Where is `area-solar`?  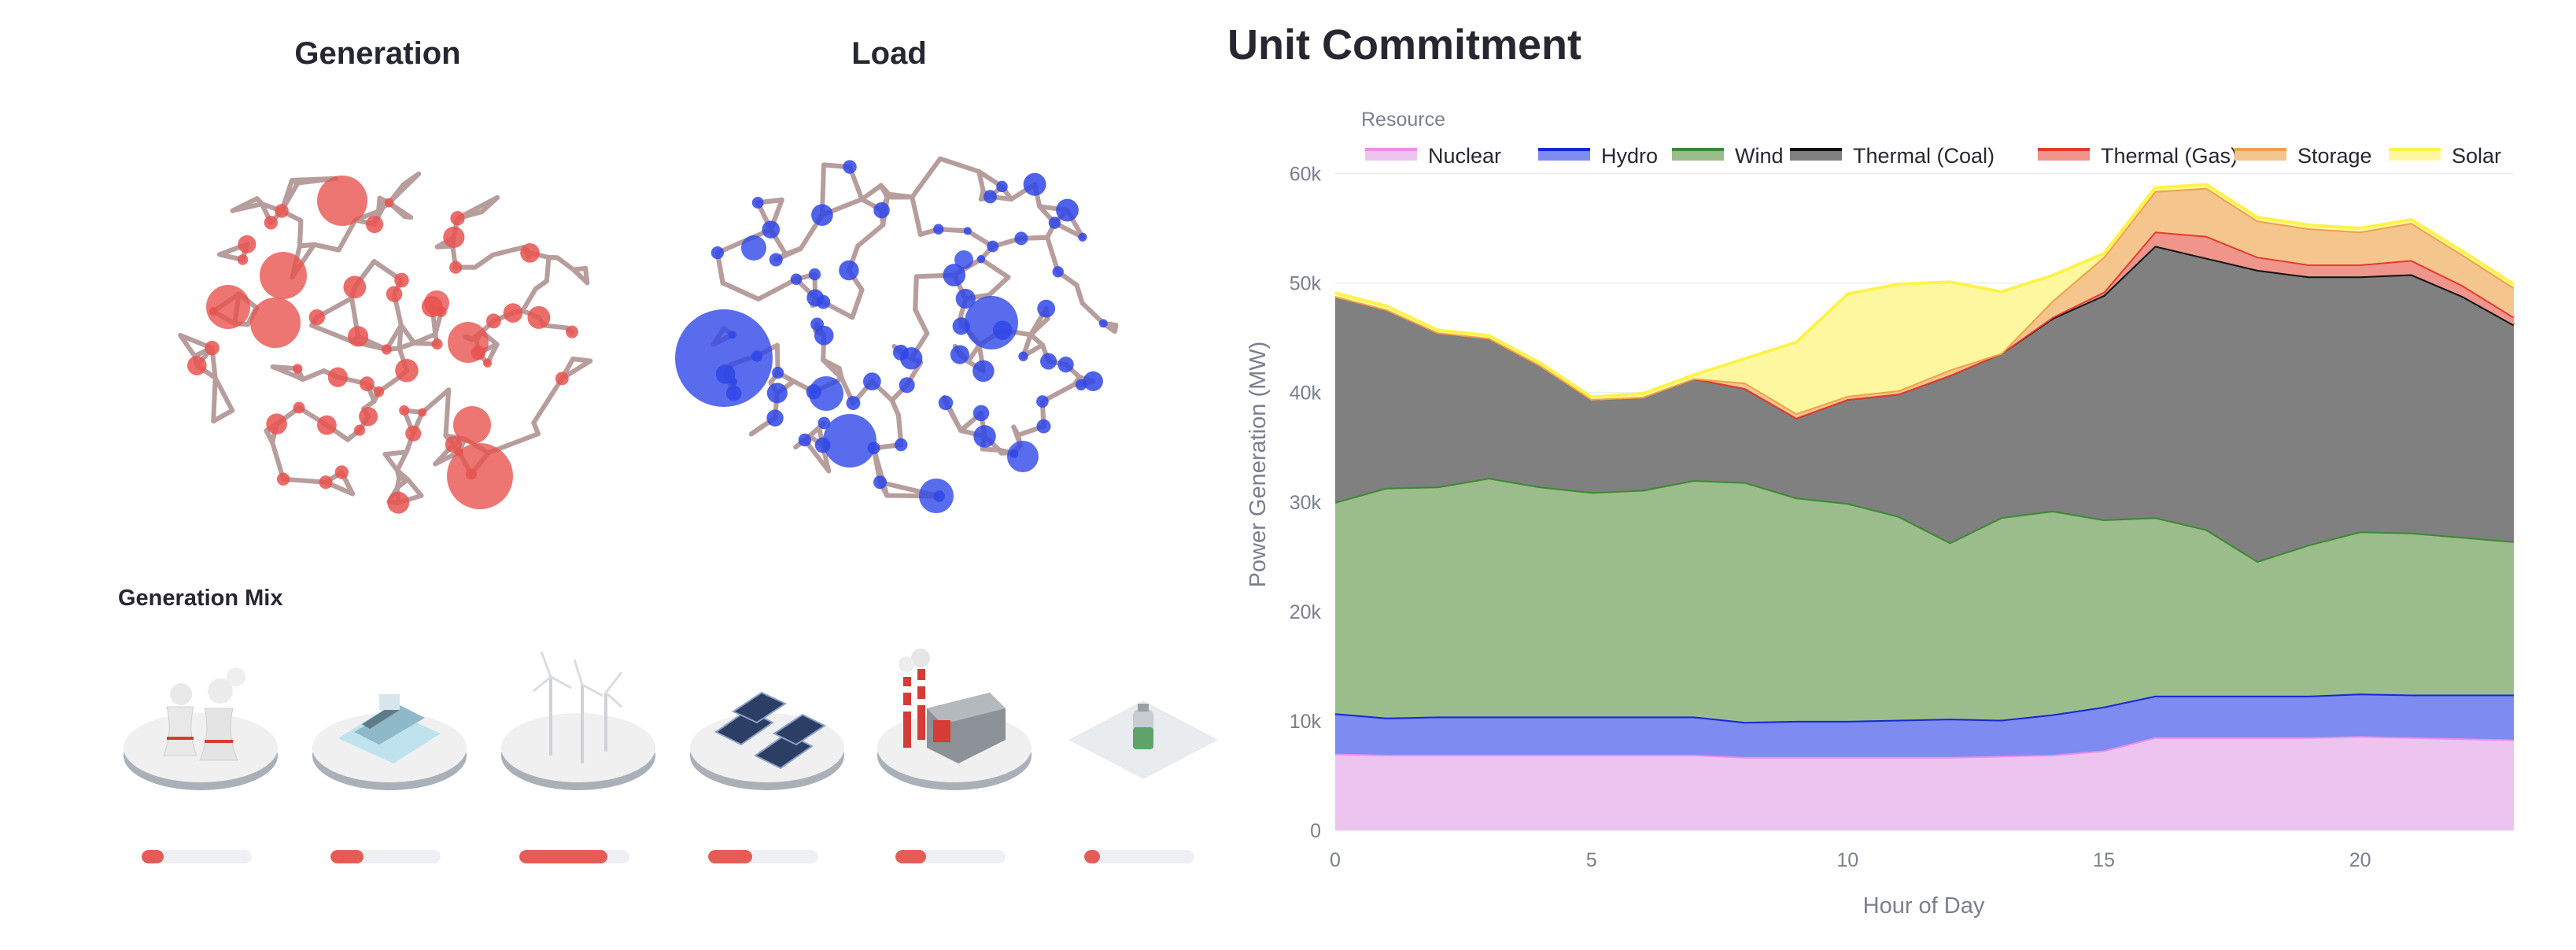 area-solar is located at coordinates (1924, 299).